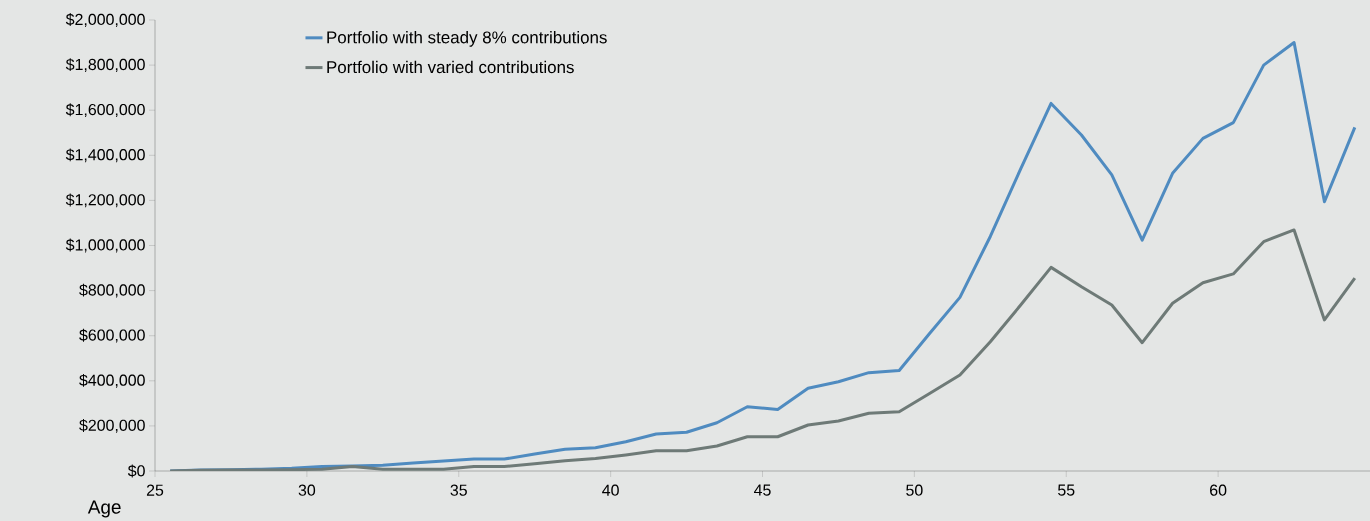 This screenshot has width=1370, height=521. I want to click on y-tick-label: $1,600,000, so click(105, 110).